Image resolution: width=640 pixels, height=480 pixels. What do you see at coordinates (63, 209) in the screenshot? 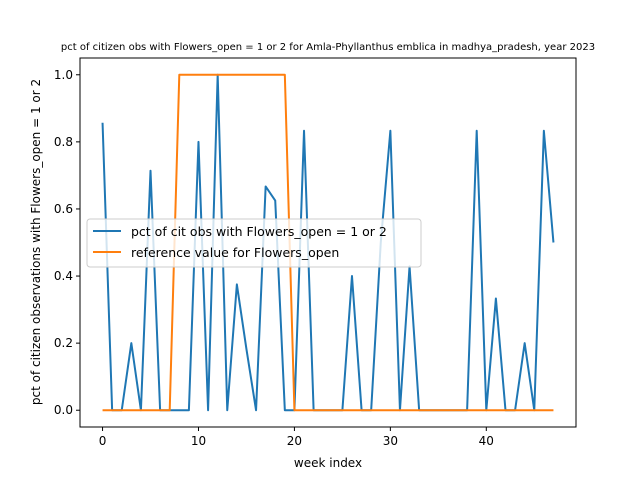
I see `y-tick-label: 0.6` at bounding box center [63, 209].